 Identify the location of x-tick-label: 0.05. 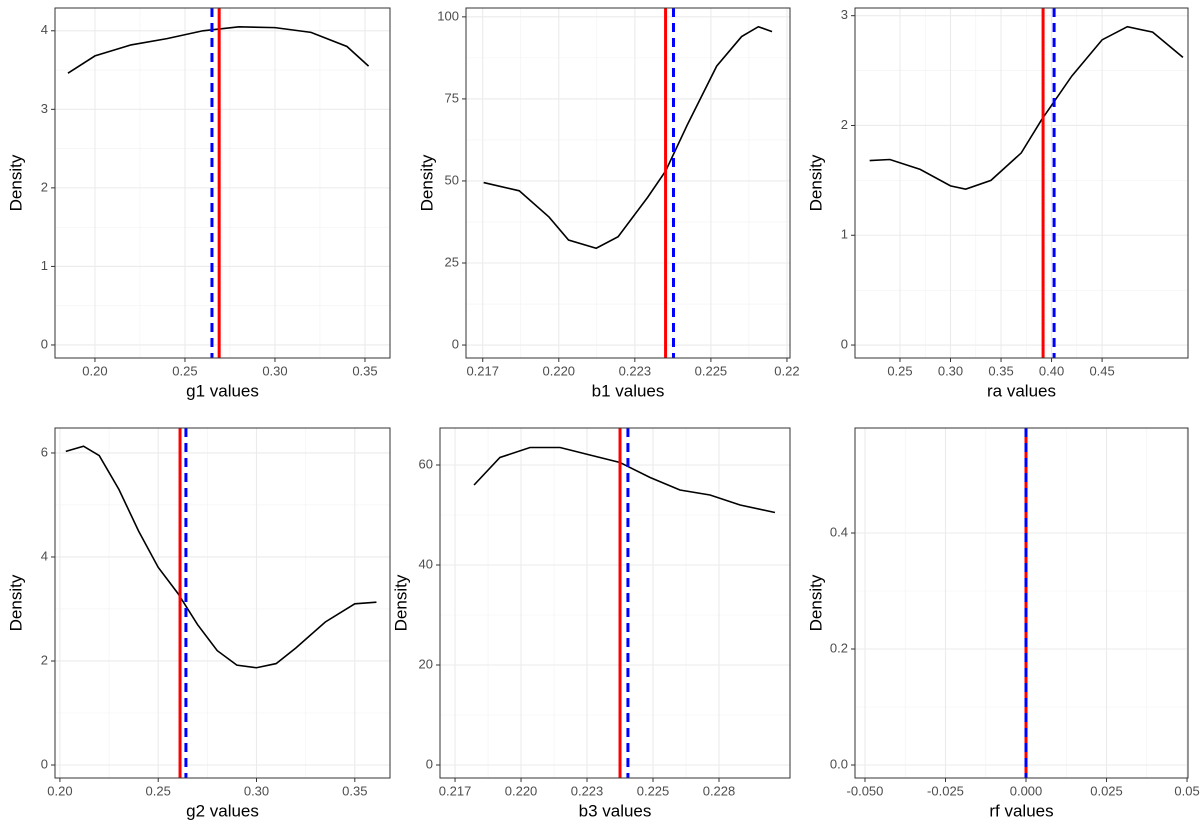
(1186, 790).